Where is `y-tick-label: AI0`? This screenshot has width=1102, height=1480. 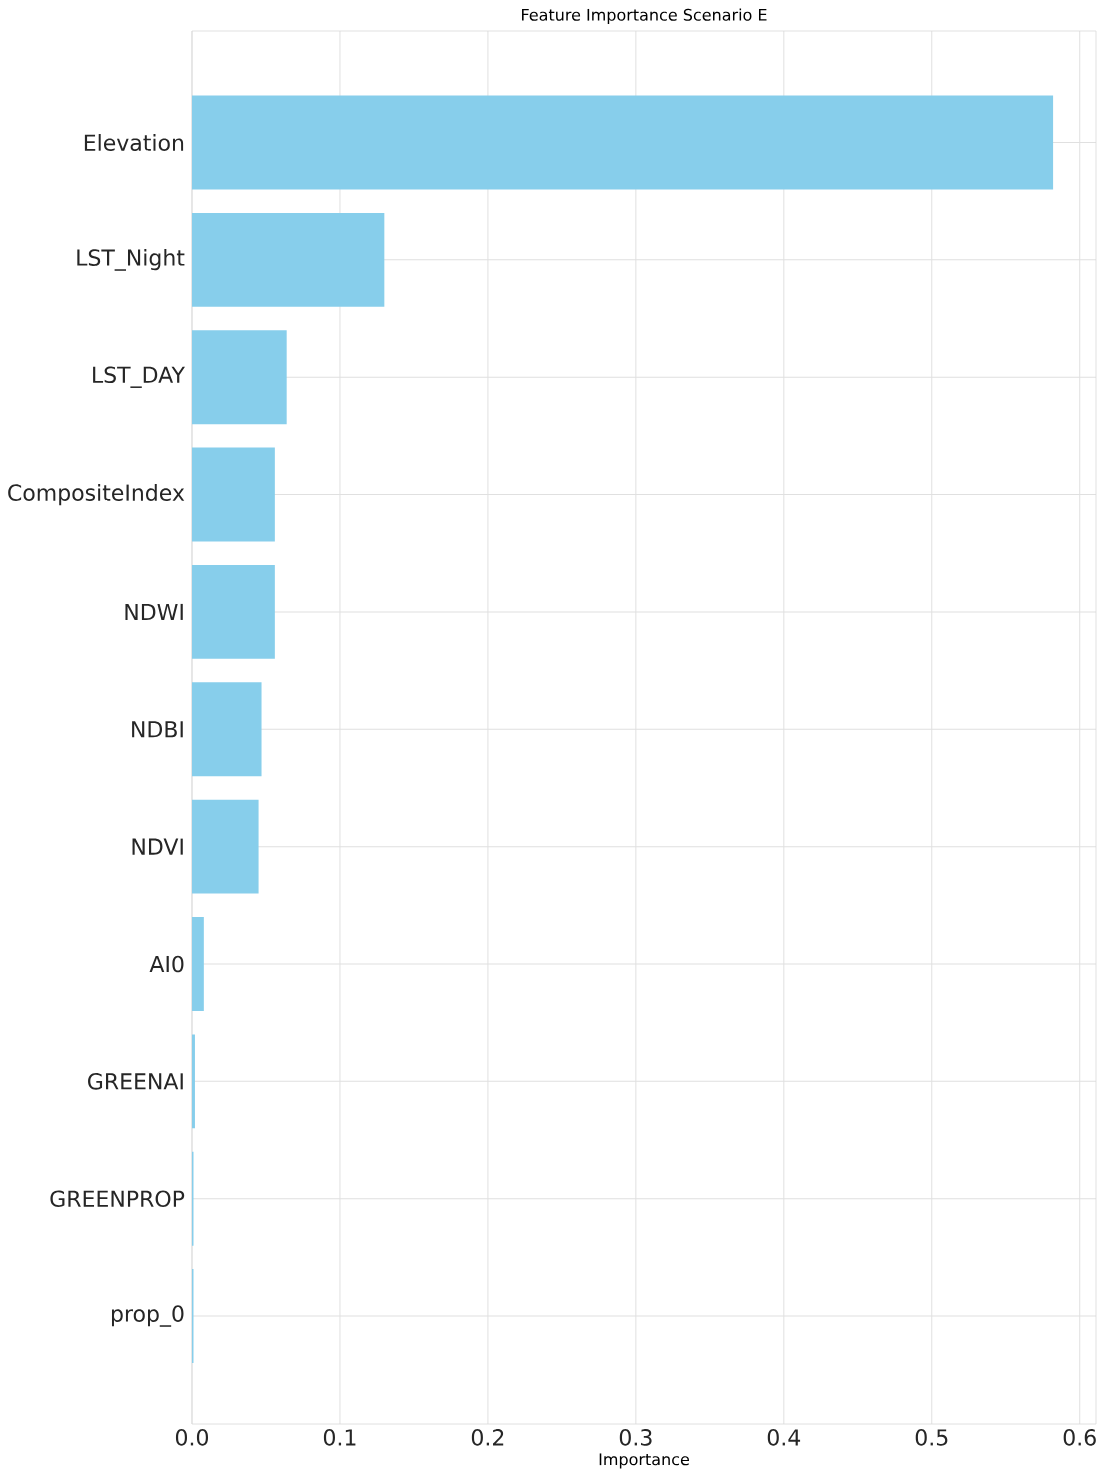
y-tick-label: AI0 is located at coordinates (166, 964).